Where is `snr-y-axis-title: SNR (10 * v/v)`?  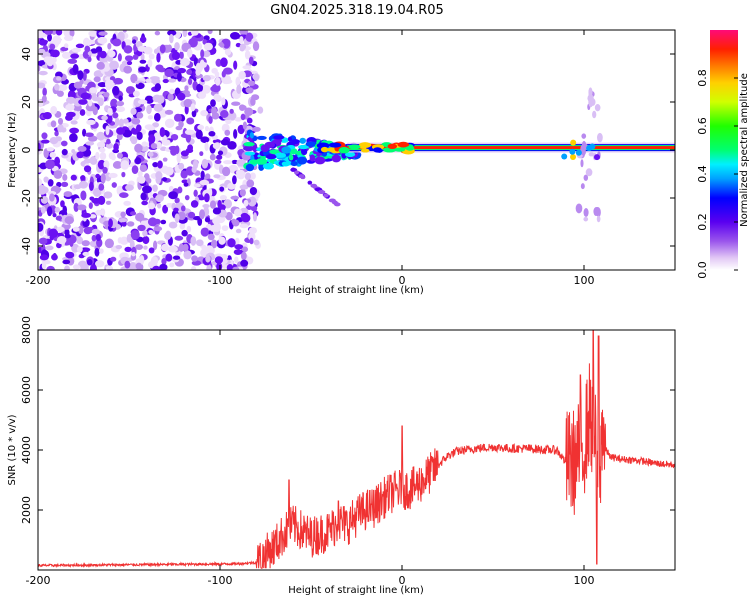
snr-y-axis-title: SNR (10 * v/v) is located at coordinates (12, 449).